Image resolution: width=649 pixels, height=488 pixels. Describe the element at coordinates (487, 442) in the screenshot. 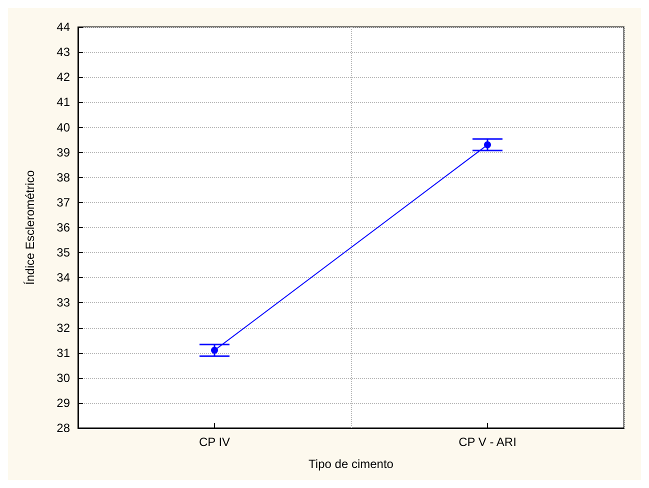

I see `x-tick-label: CP V - ARI` at that location.